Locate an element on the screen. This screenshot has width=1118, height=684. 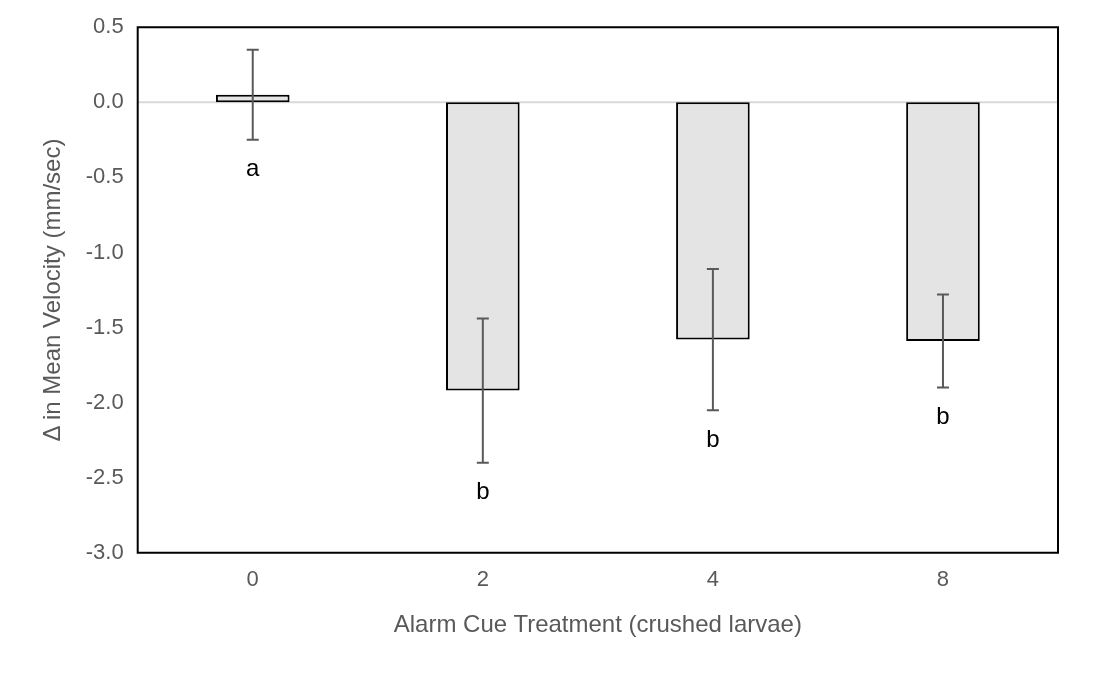
y-tick-label: -0.5 is located at coordinates (104, 176).